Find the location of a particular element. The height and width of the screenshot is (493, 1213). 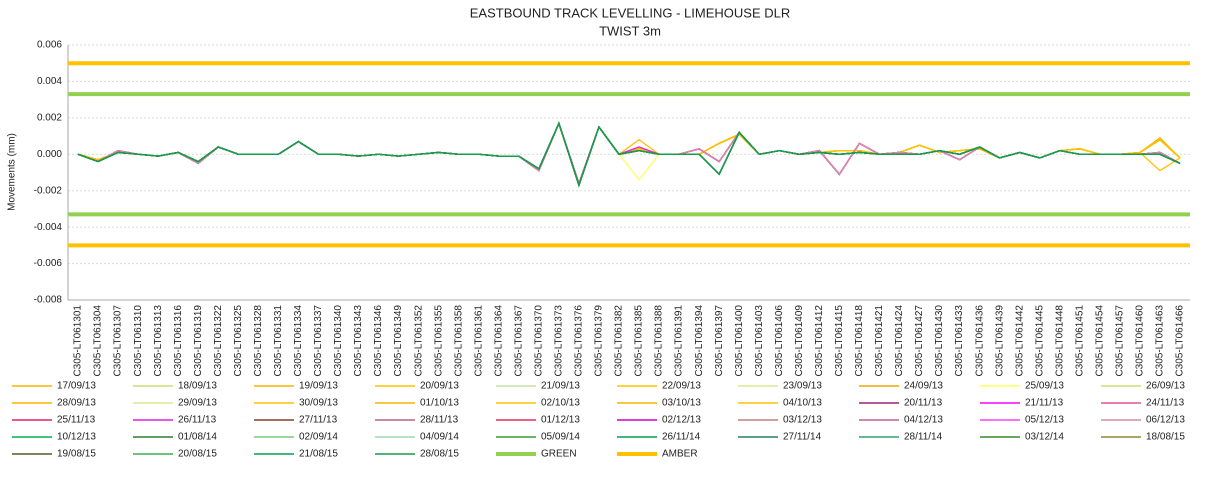

legend-label: 03/10/13 is located at coordinates (681, 403).